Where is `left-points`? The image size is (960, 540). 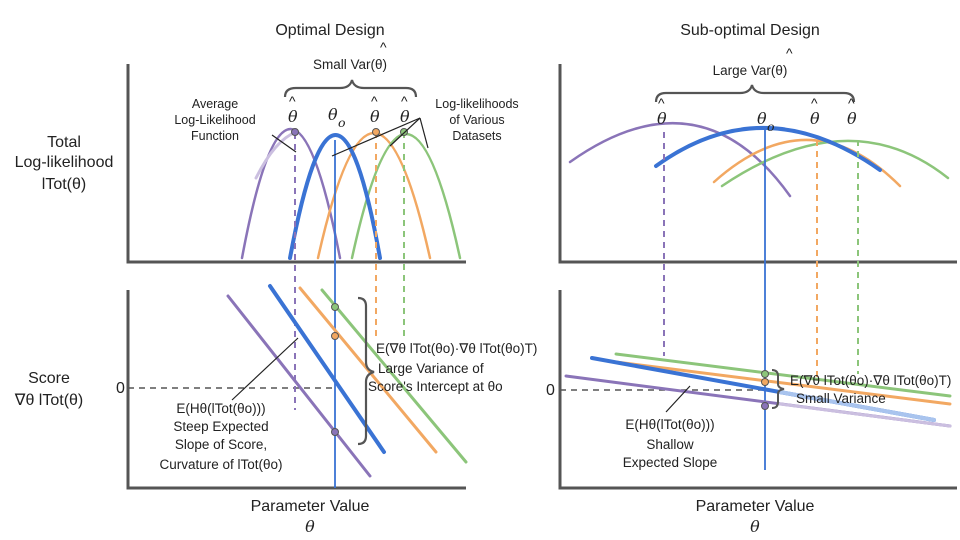 left-points is located at coordinates (349, 282).